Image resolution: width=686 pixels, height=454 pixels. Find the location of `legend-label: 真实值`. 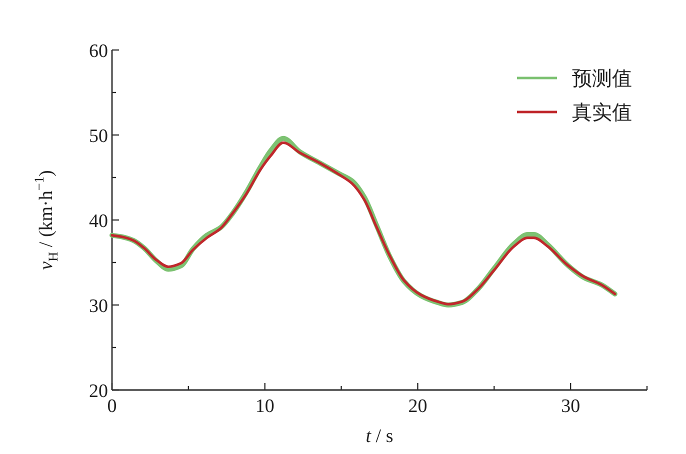

legend-label: 真实值 is located at coordinates (602, 113).